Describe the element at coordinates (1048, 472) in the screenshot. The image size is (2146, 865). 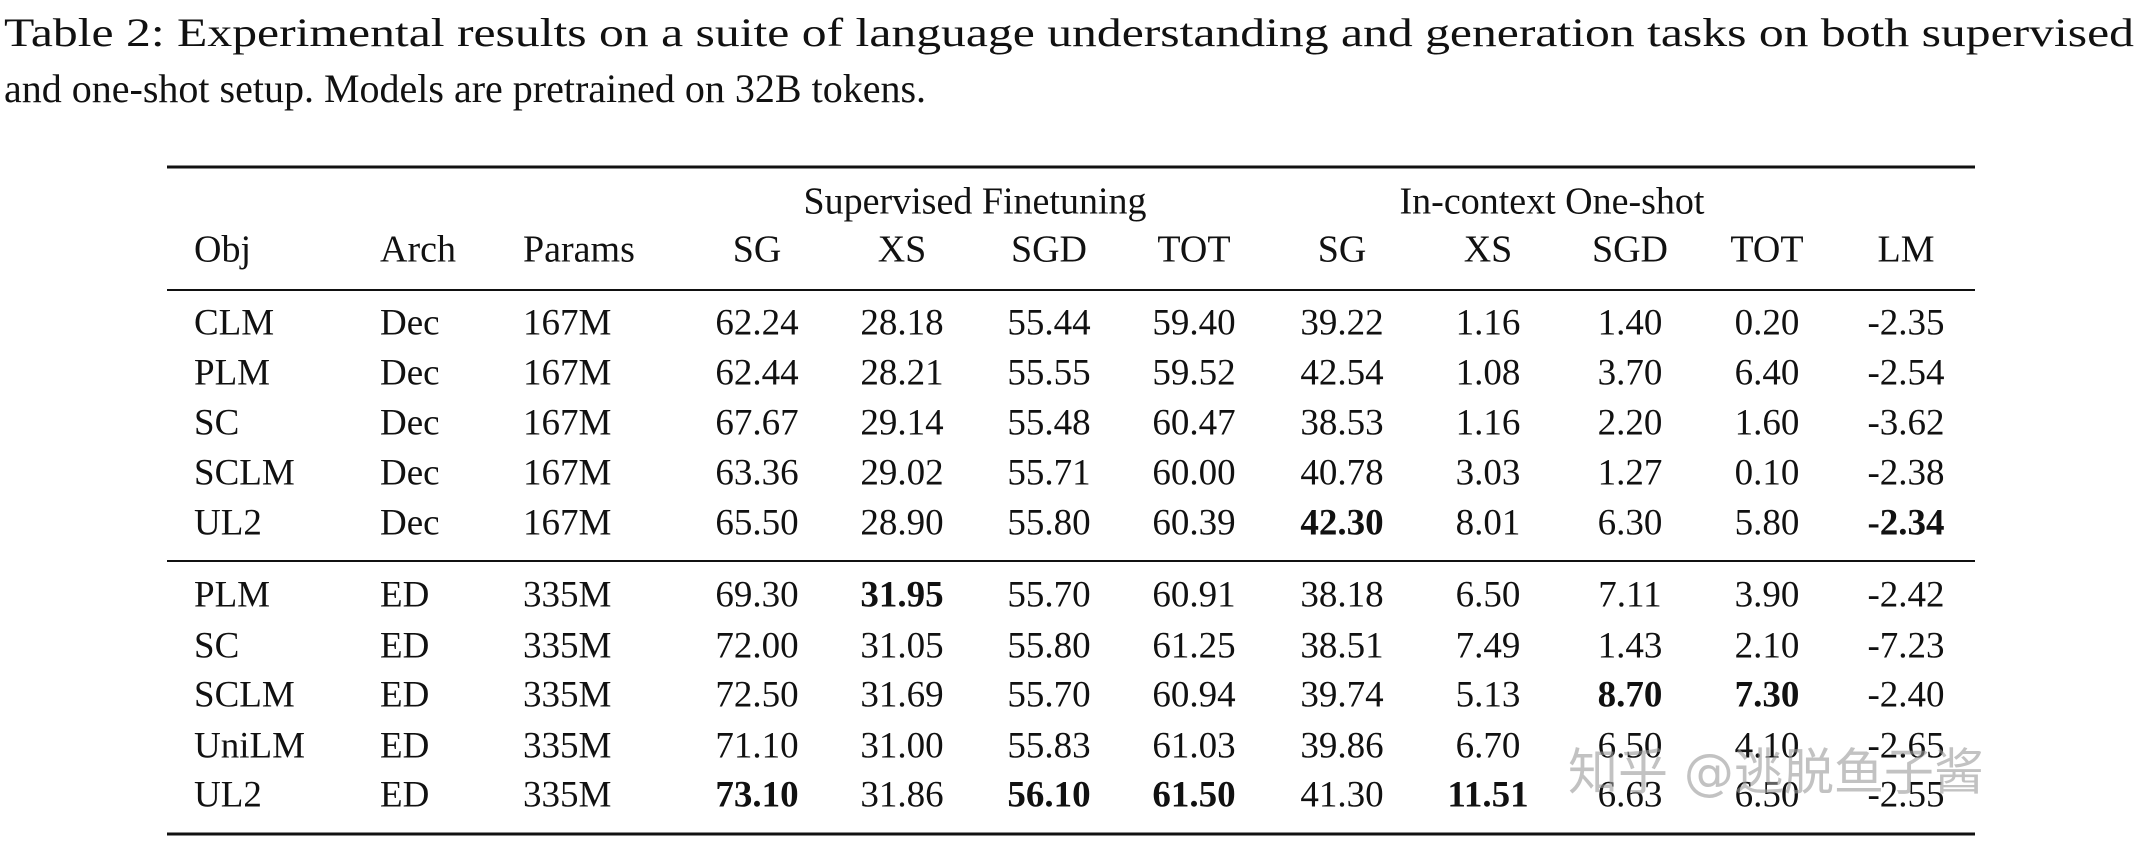
I see `table-cell: 55.71` at that location.